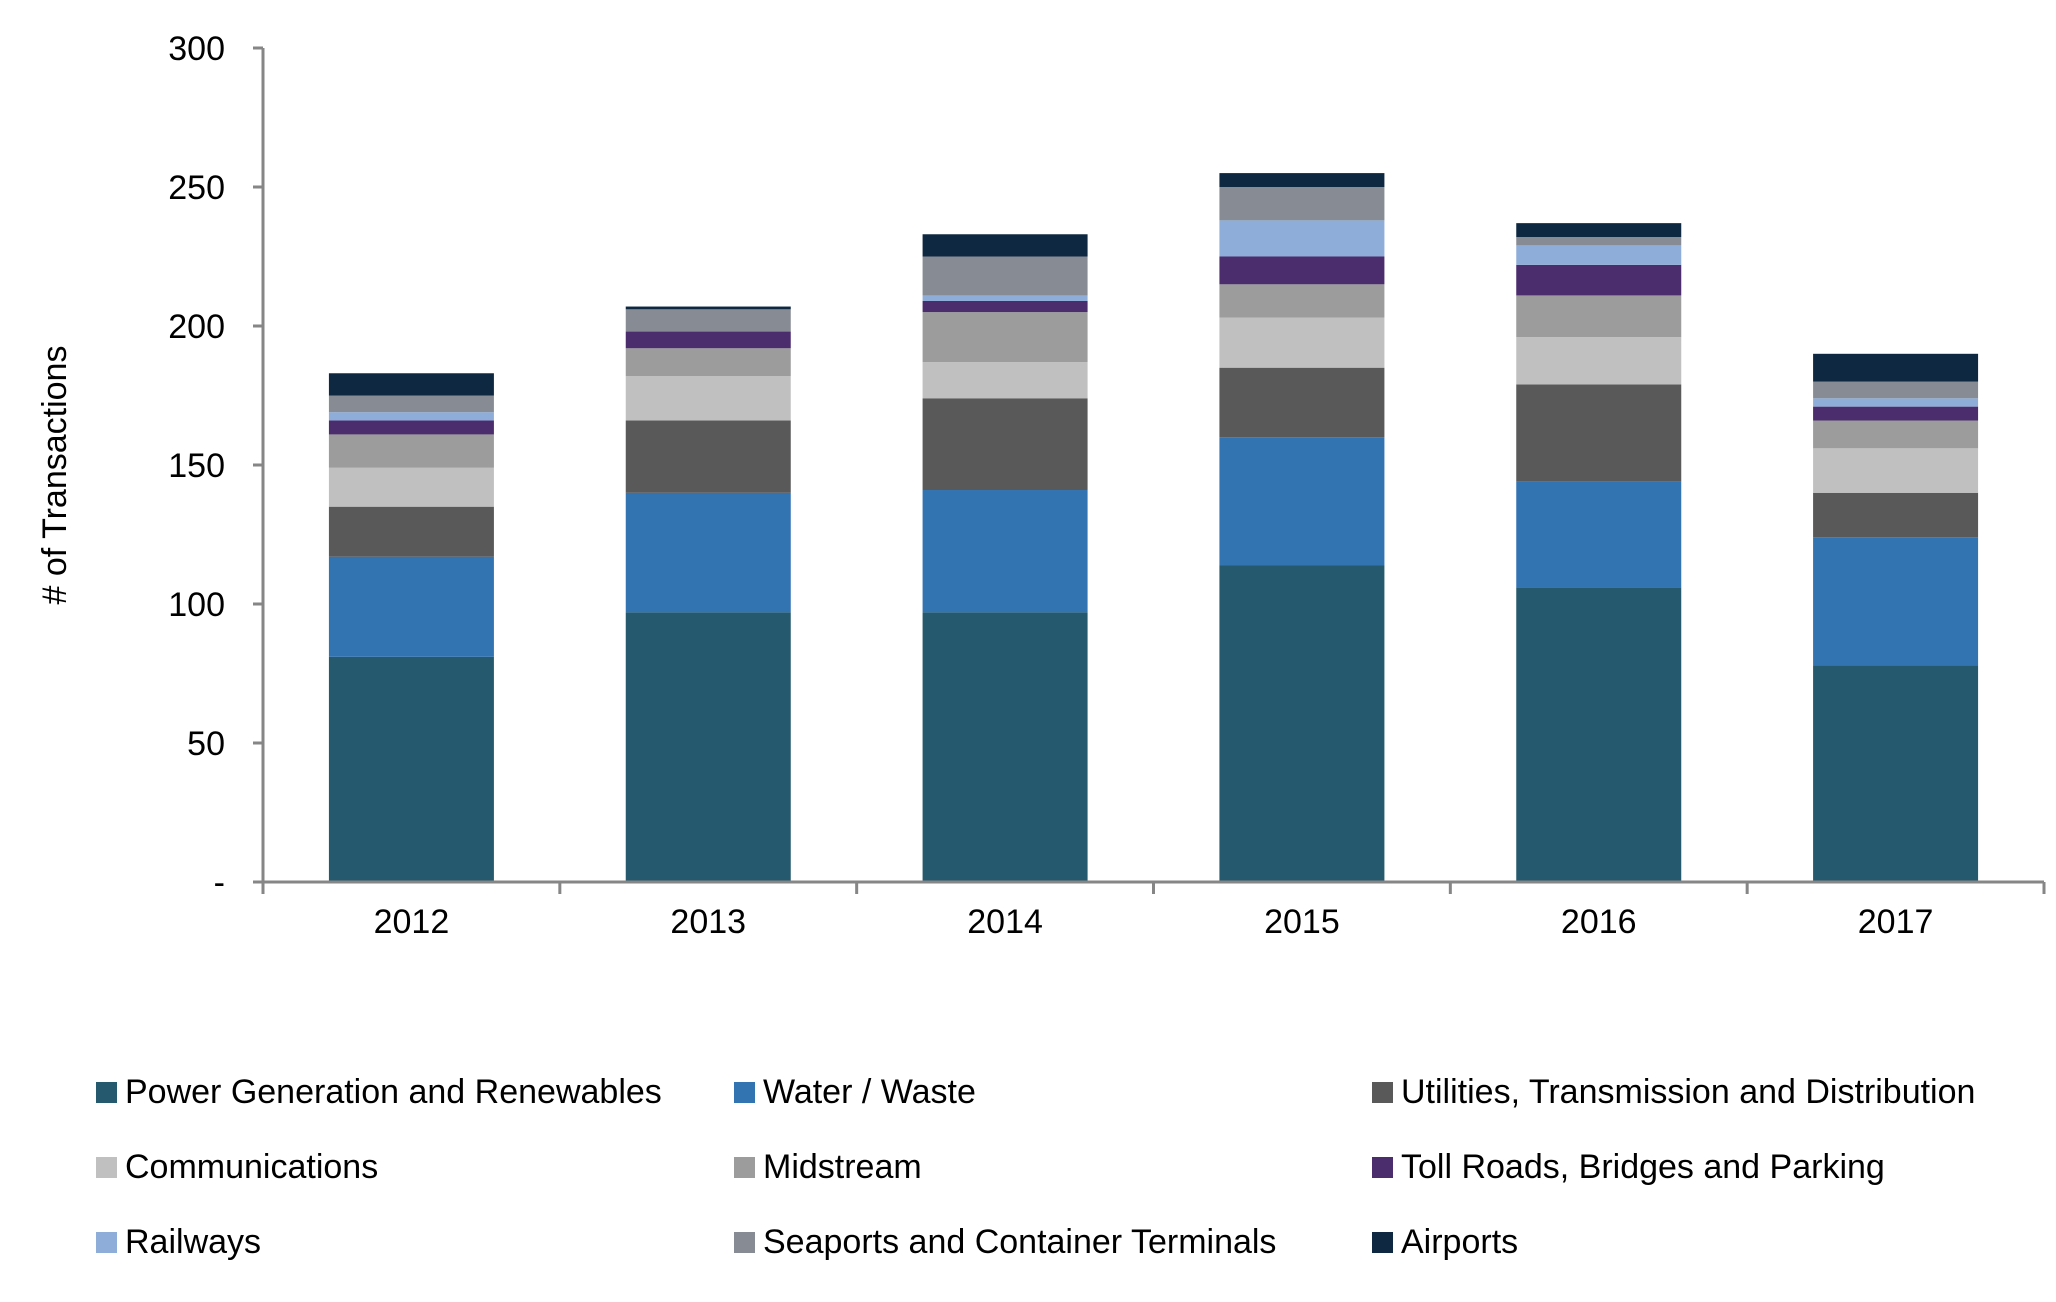 This screenshot has height=1302, width=2056. Describe the element at coordinates (1302, 922) in the screenshot. I see `x-tick-label: 2015` at that location.